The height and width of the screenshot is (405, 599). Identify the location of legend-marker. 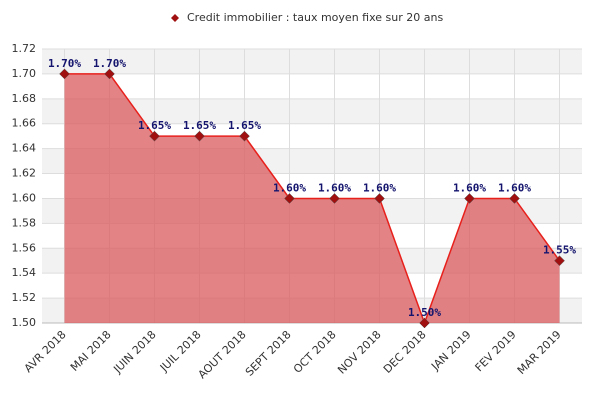
(175, 18).